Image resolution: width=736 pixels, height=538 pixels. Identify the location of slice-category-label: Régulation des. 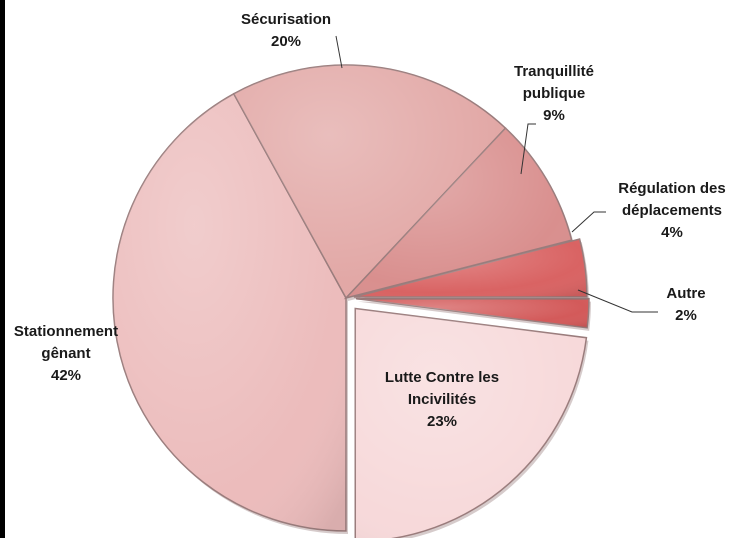
(672, 188).